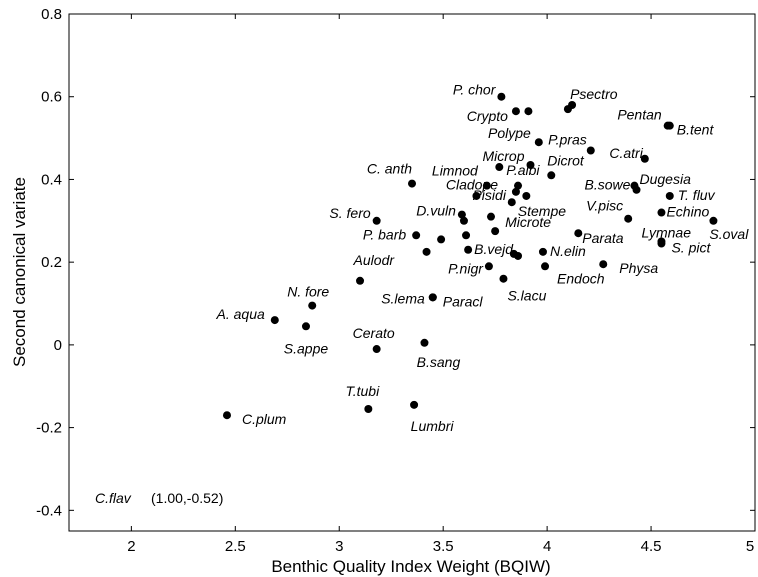 This screenshot has height=577, width=758. I want to click on point-label: A. aqua, so click(240, 314).